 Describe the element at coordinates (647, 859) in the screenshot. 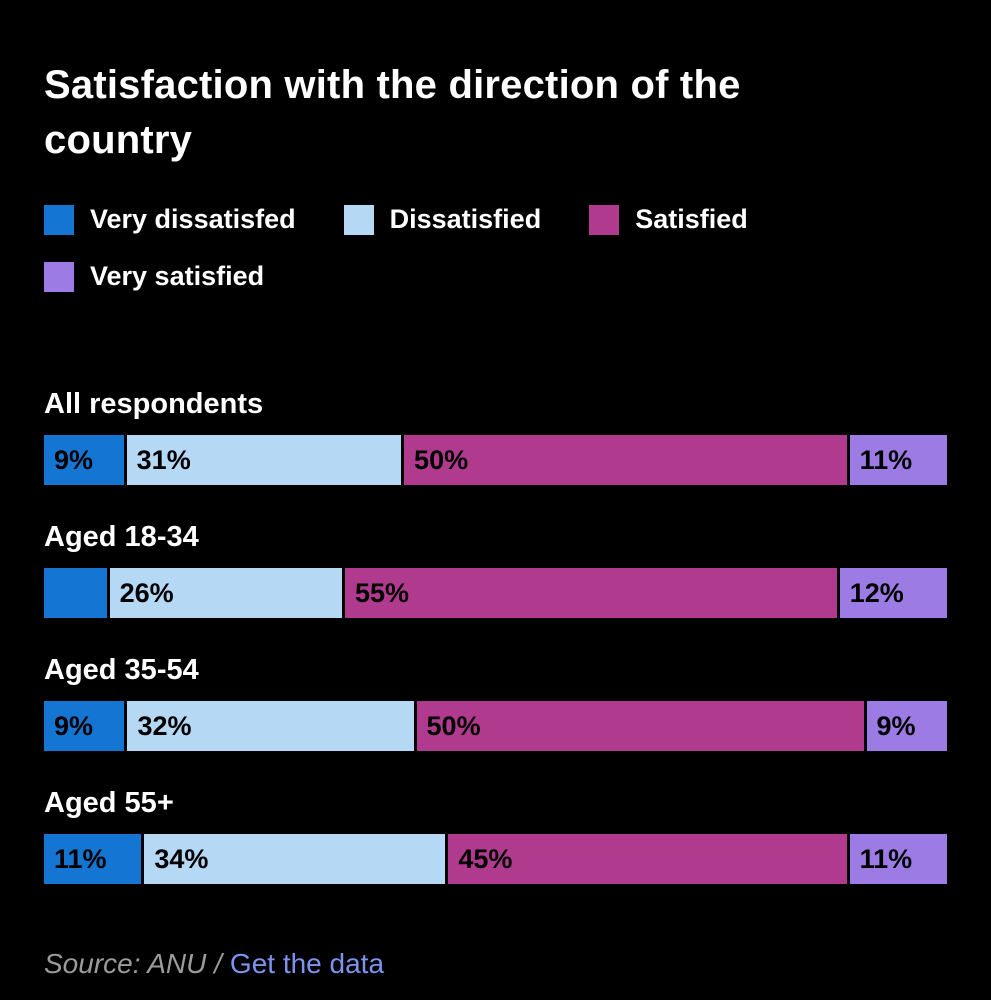

I see `bar-segment: 45%` at that location.